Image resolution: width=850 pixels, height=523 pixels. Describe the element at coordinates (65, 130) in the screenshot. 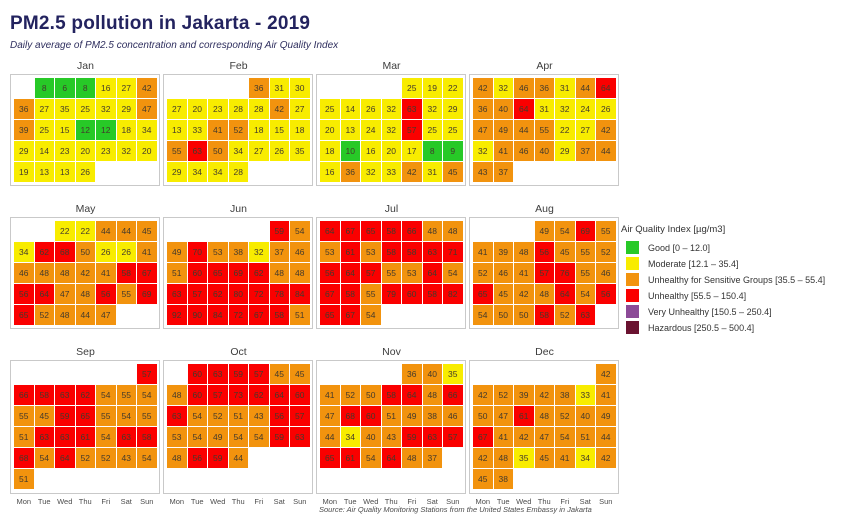

I see `day-cell: 15` at that location.